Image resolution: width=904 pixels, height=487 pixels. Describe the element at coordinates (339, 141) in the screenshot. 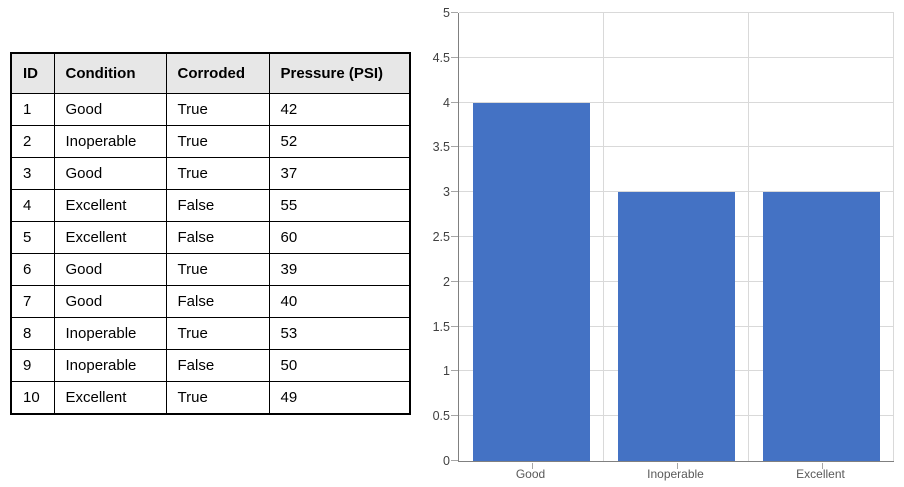

I see `table-cell: 52` at that location.